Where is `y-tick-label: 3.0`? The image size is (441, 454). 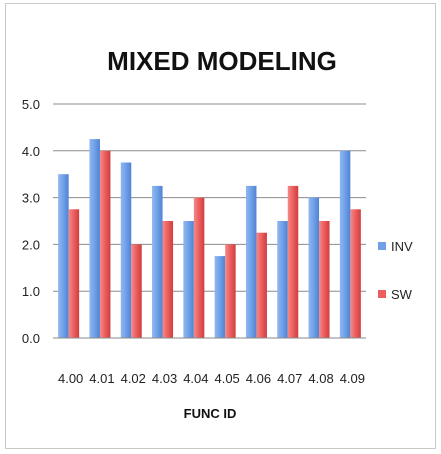
y-tick-label: 3.0 is located at coordinates (31, 198).